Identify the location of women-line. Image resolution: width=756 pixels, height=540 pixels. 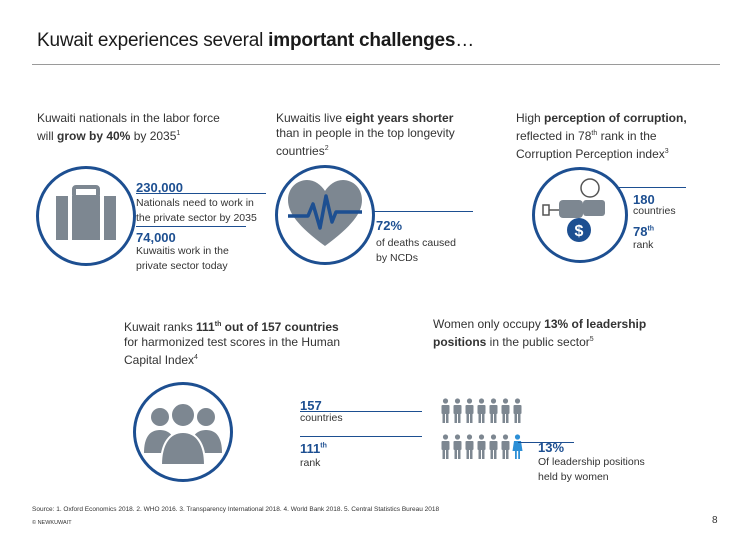
(546, 442).